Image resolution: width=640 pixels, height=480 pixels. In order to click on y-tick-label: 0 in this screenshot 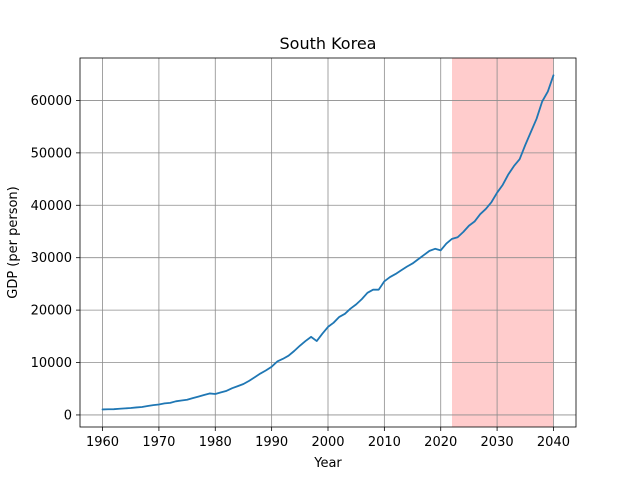, I will do `click(68, 415)`.